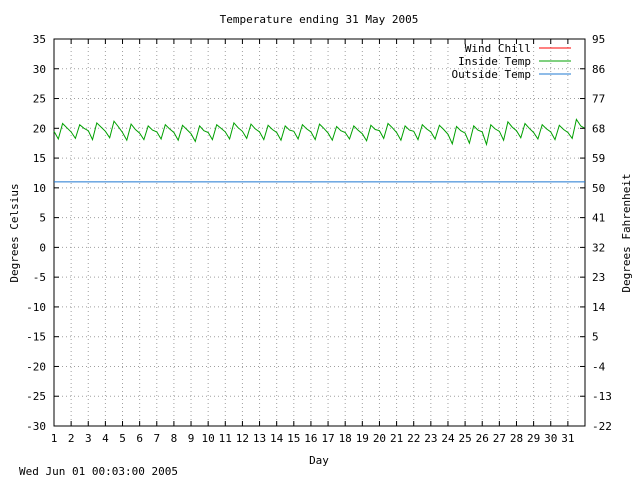  What do you see at coordinates (595, 337) in the screenshot?
I see `y2-tick-label: 5` at bounding box center [595, 337].